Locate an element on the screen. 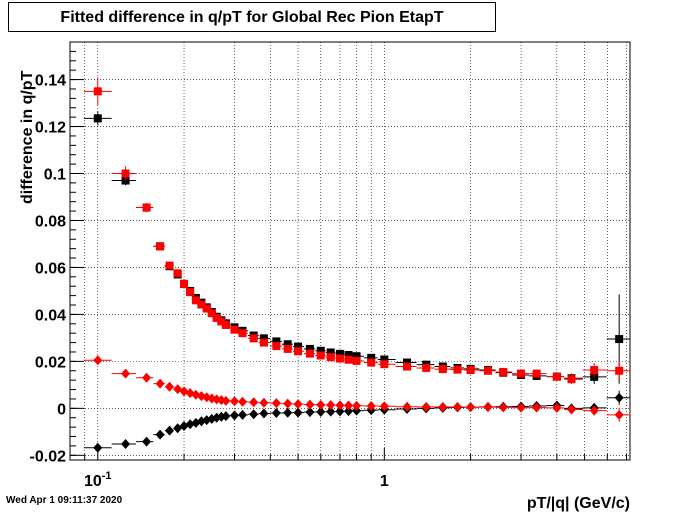  y-tick-label: 0.1 is located at coordinates (55, 175).